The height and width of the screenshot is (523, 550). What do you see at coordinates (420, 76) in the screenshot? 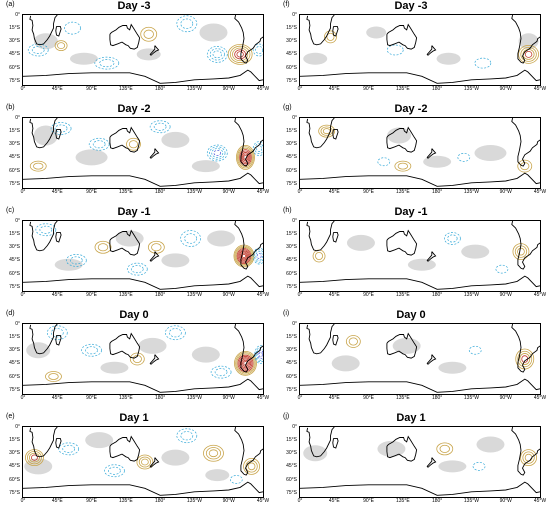
I see `antarctica-coast` at bounding box center [420, 76].